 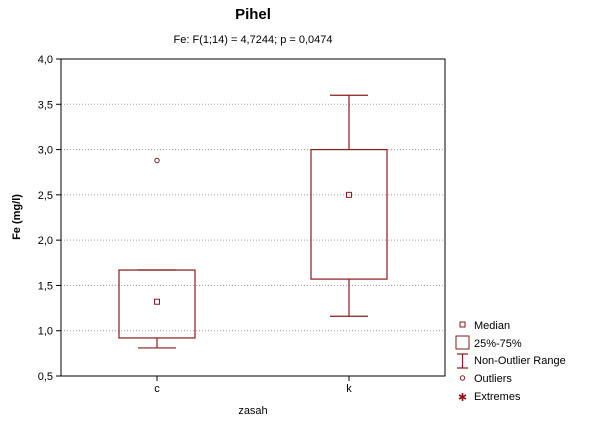 What do you see at coordinates (492, 326) in the screenshot?
I see `legend-median-label: Median` at bounding box center [492, 326].